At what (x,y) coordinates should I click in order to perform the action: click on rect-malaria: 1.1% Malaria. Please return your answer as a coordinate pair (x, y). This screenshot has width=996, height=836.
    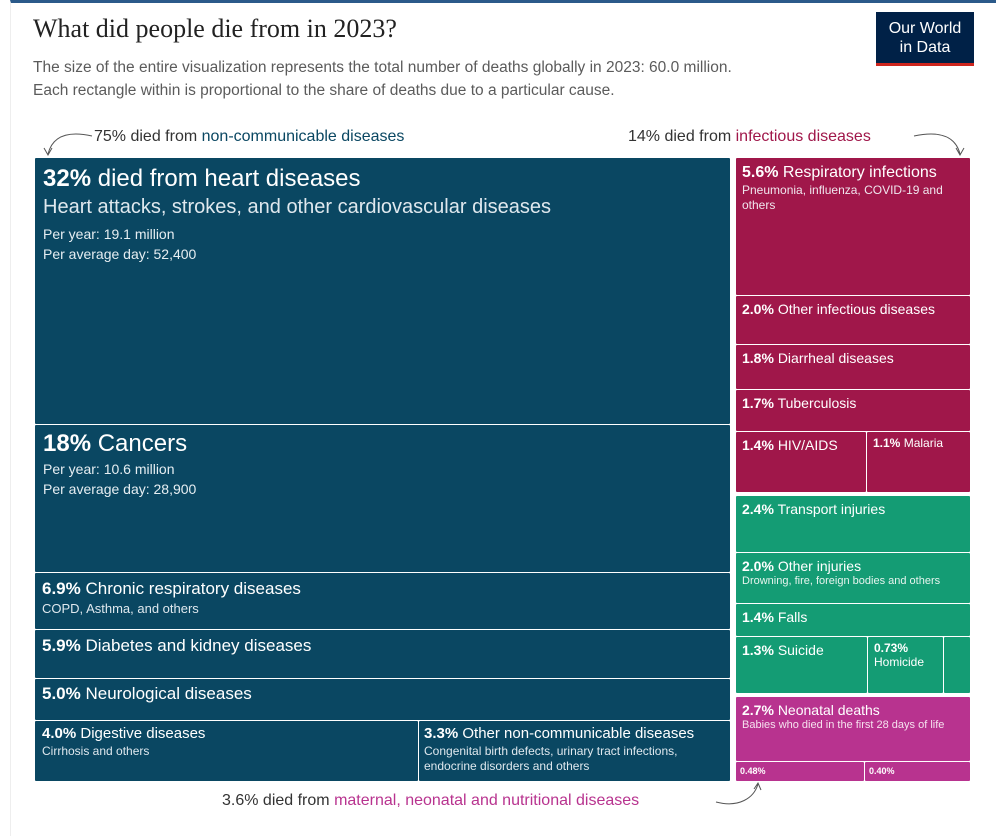
    Looking at the image, I should click on (918, 462).